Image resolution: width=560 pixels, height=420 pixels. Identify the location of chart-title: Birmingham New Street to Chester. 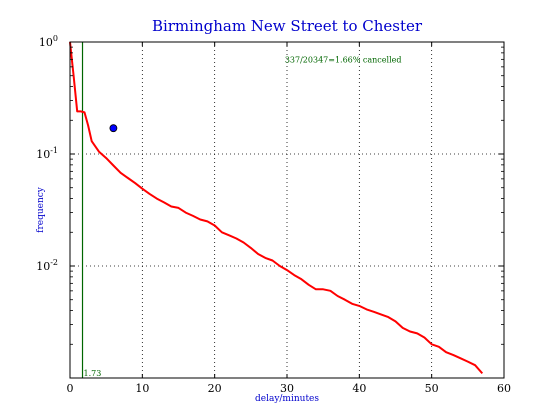
(287, 26).